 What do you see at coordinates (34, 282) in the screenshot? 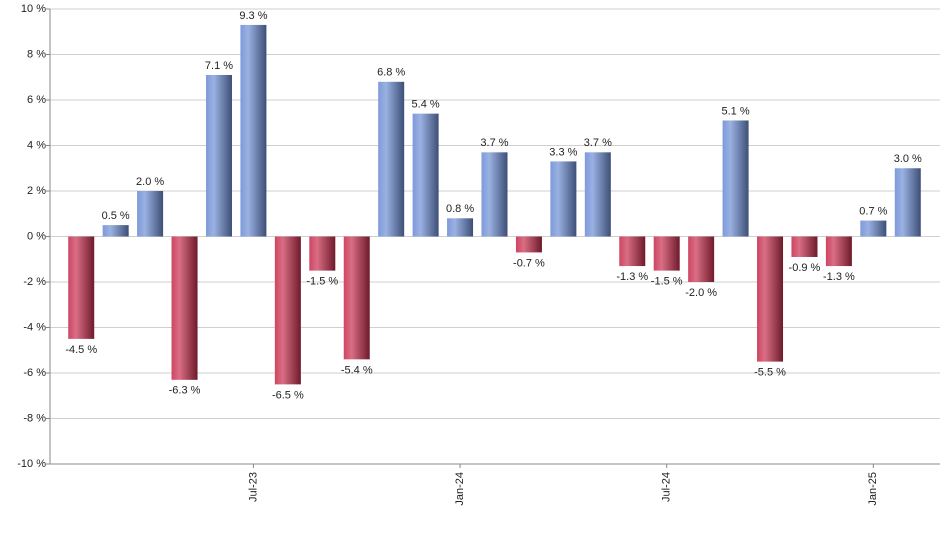
I see `y-tick-label: -2 %` at bounding box center [34, 282].